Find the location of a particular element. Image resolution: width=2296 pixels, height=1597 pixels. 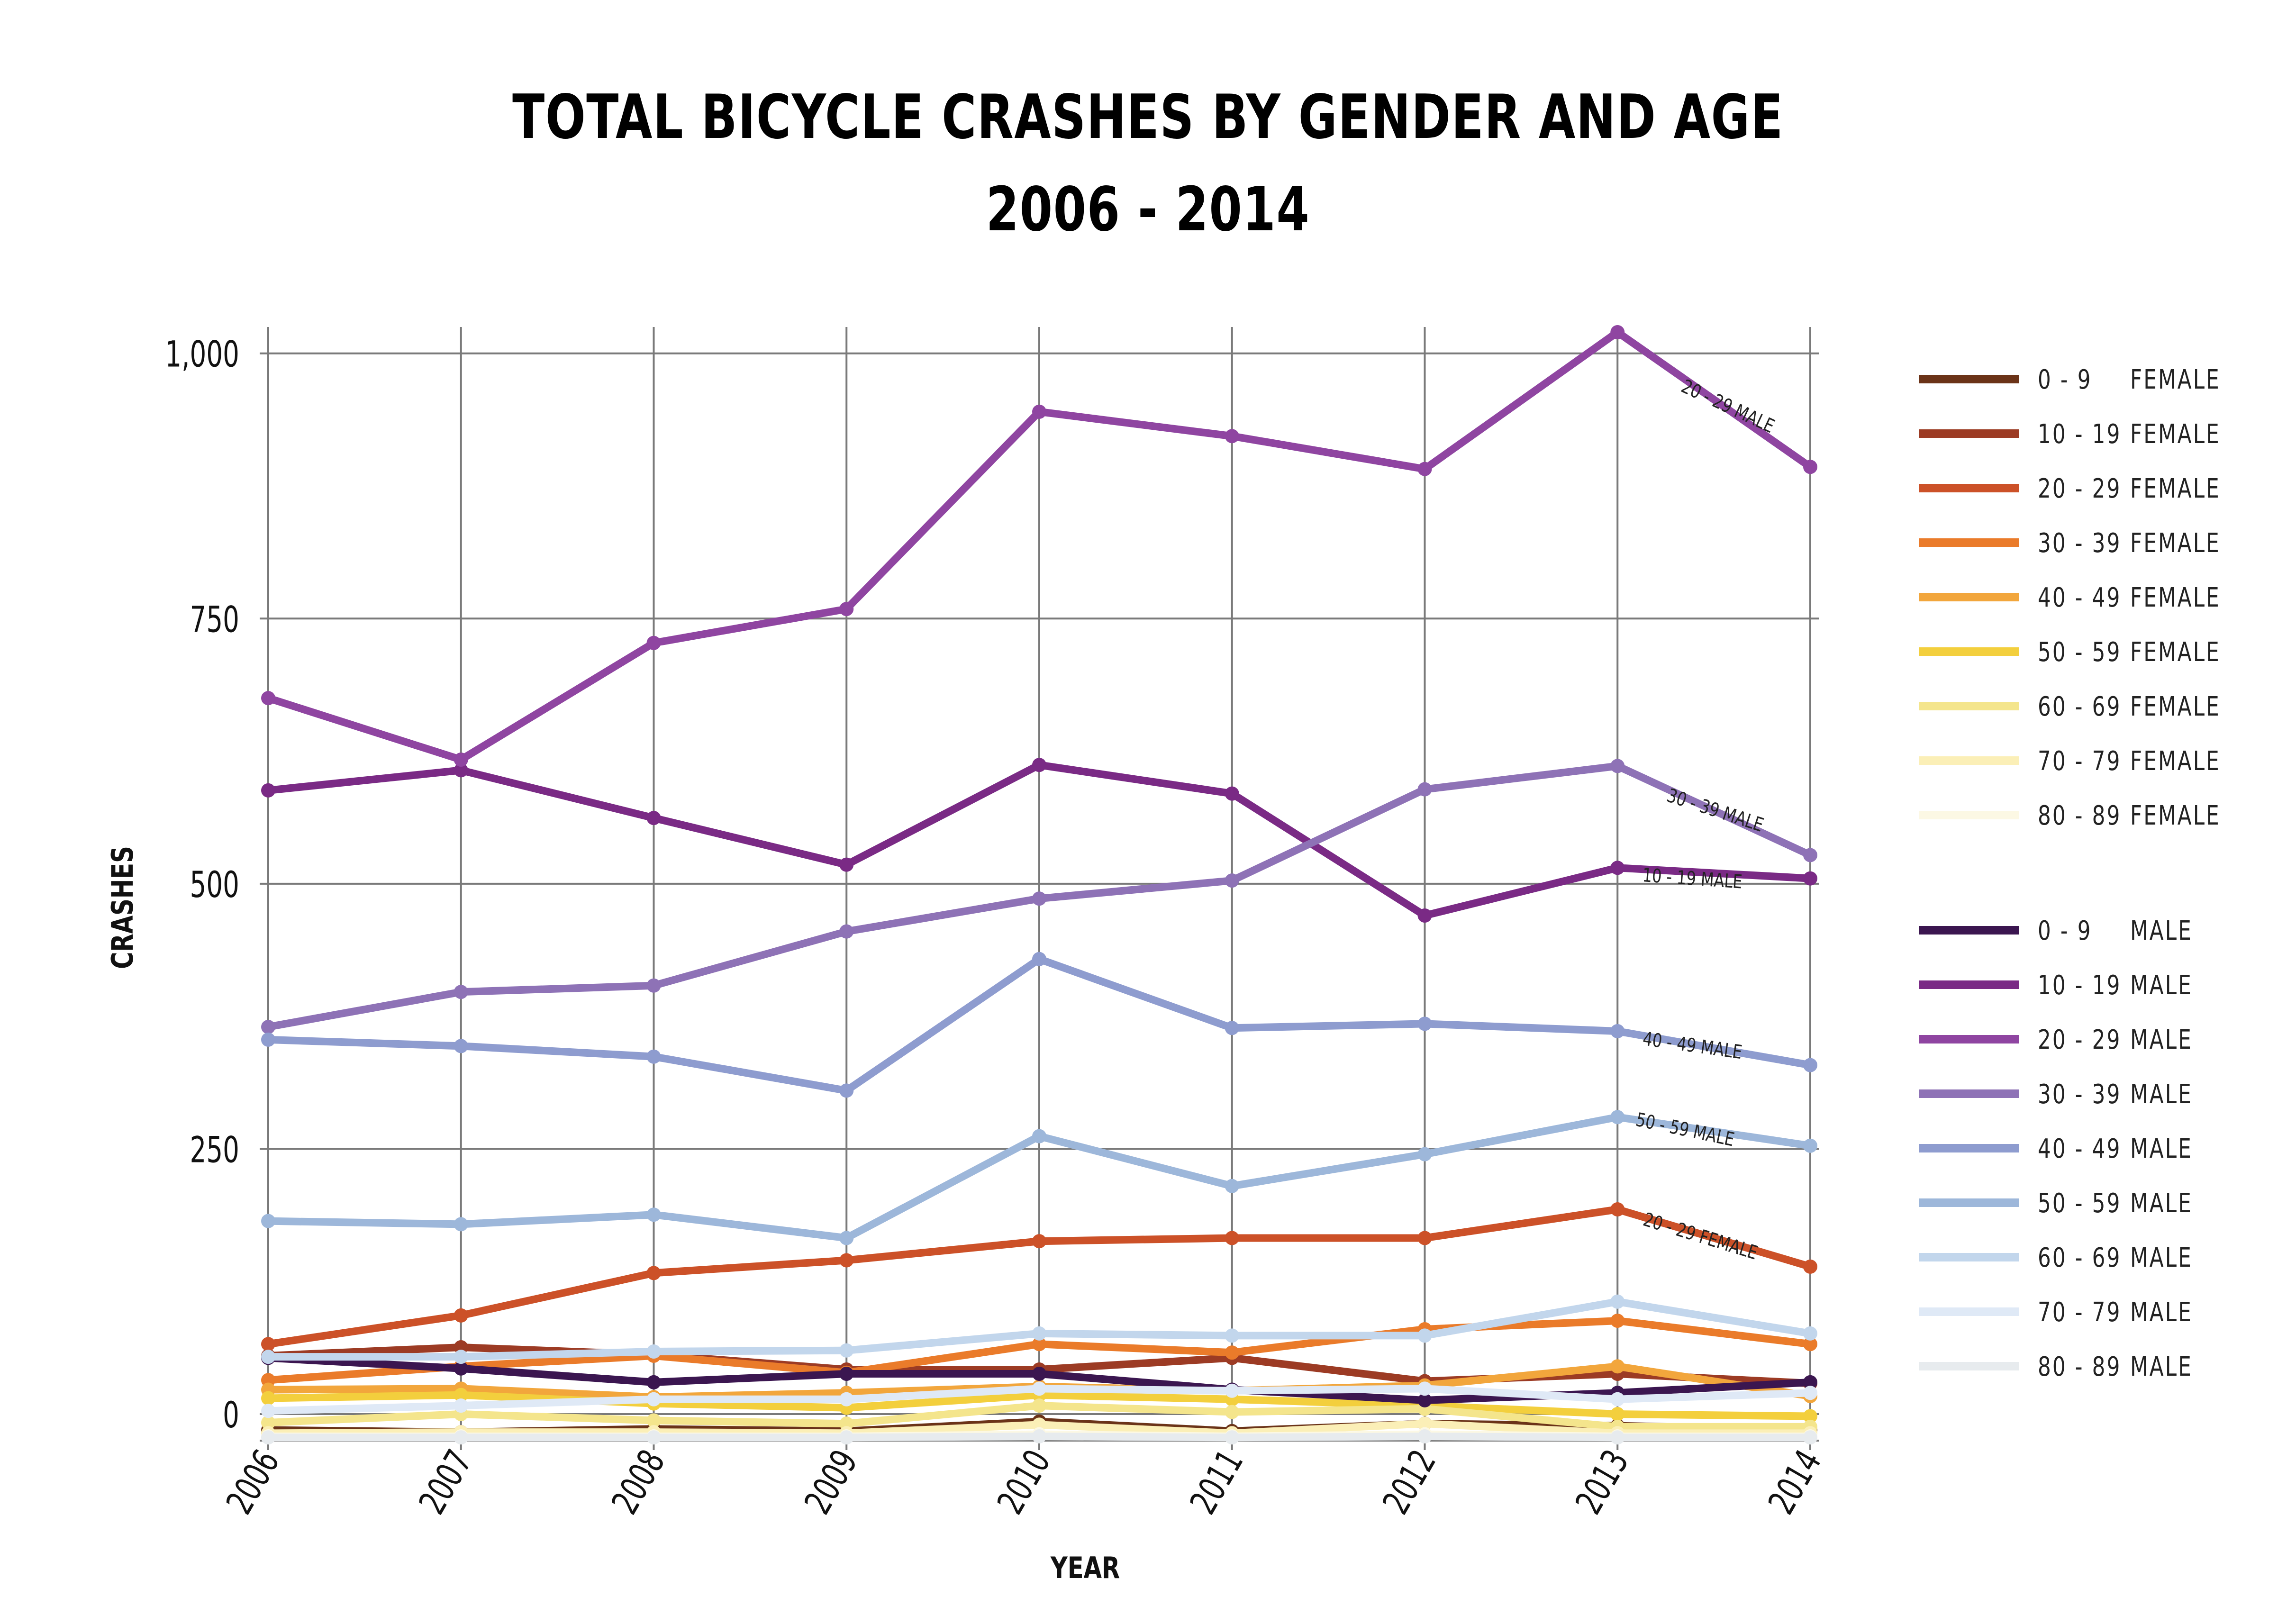

legend-age-label: 70 - 79 is located at coordinates (2079, 761).